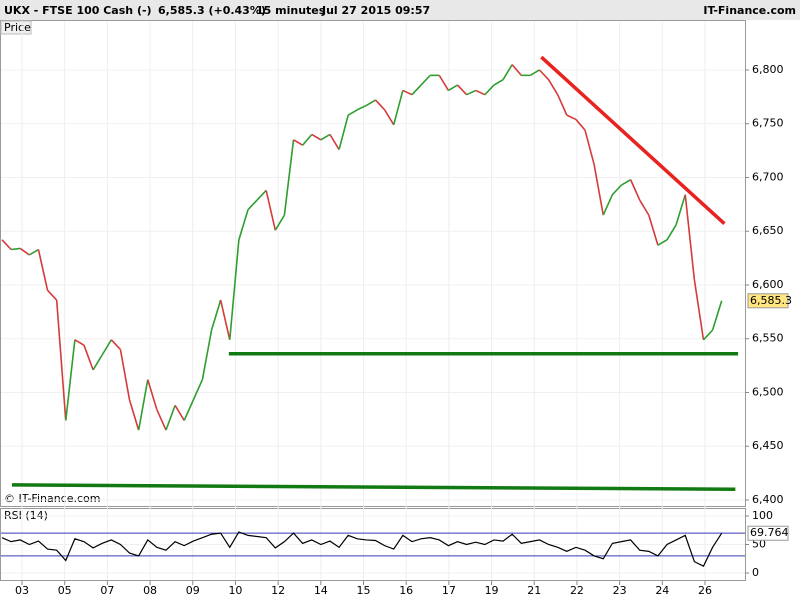 The image size is (800, 604). I want to click on x-tick-label: 16, so click(406, 590).